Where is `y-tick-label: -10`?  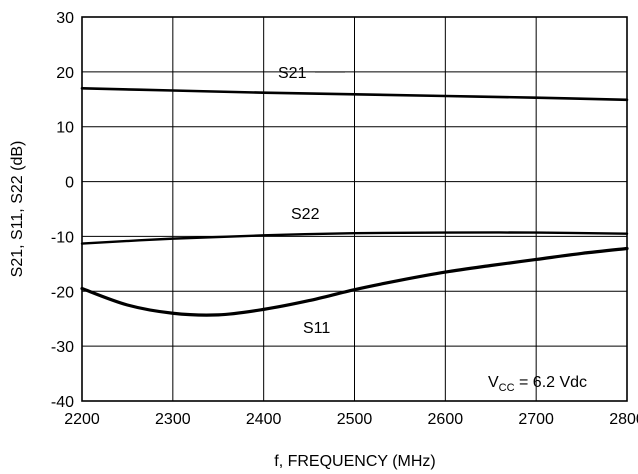
y-tick-label: -10 is located at coordinates (62, 237).